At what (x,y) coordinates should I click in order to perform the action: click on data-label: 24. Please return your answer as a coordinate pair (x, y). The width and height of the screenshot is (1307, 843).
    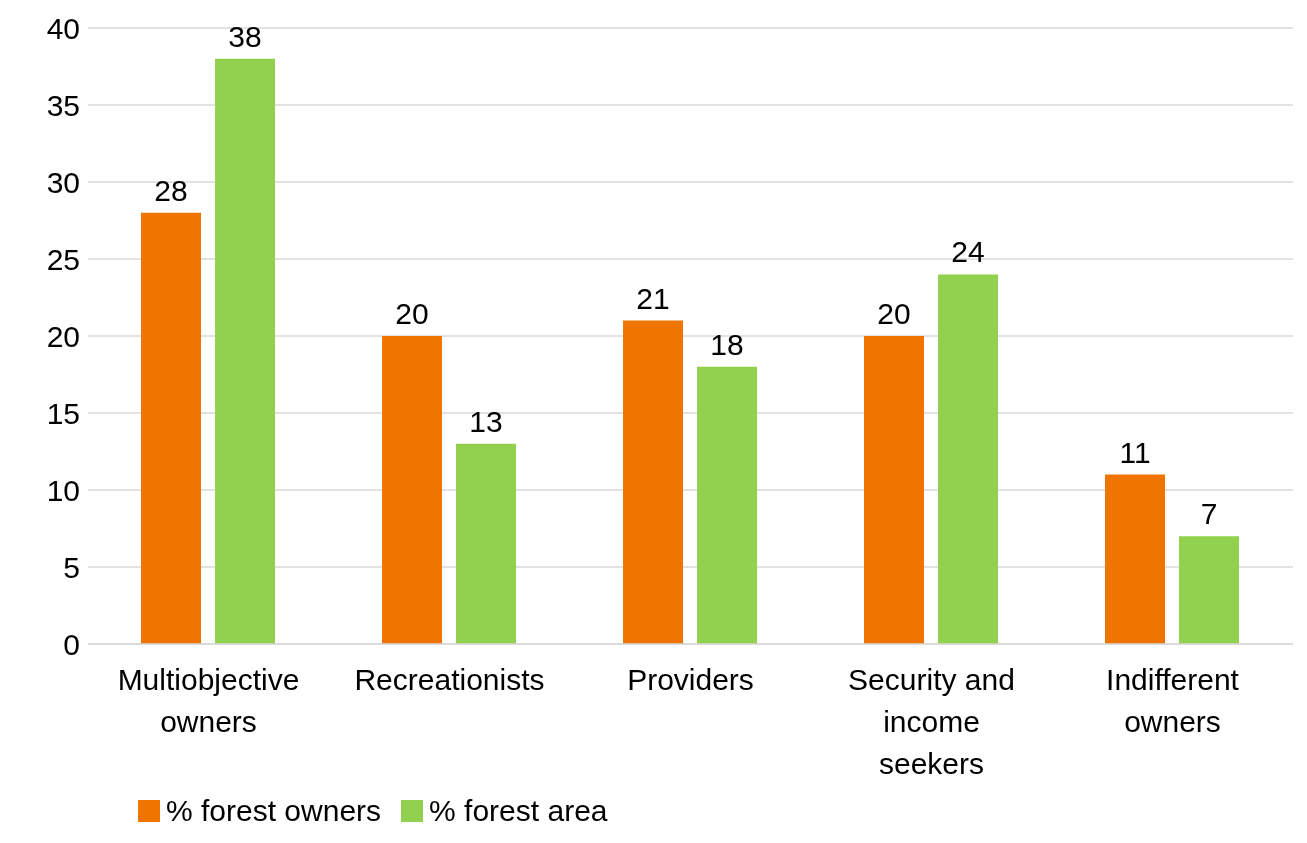
    Looking at the image, I should click on (968, 252).